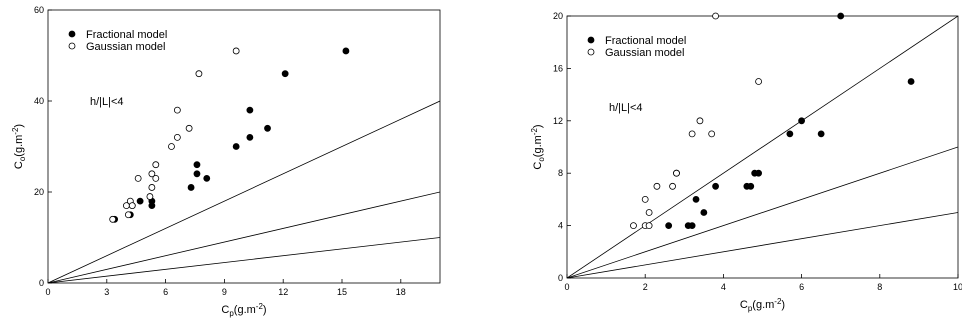 Image resolution: width=962 pixels, height=327 pixels. What do you see at coordinates (558, 68) in the screenshot?
I see `y-tick-label: 16` at bounding box center [558, 68].